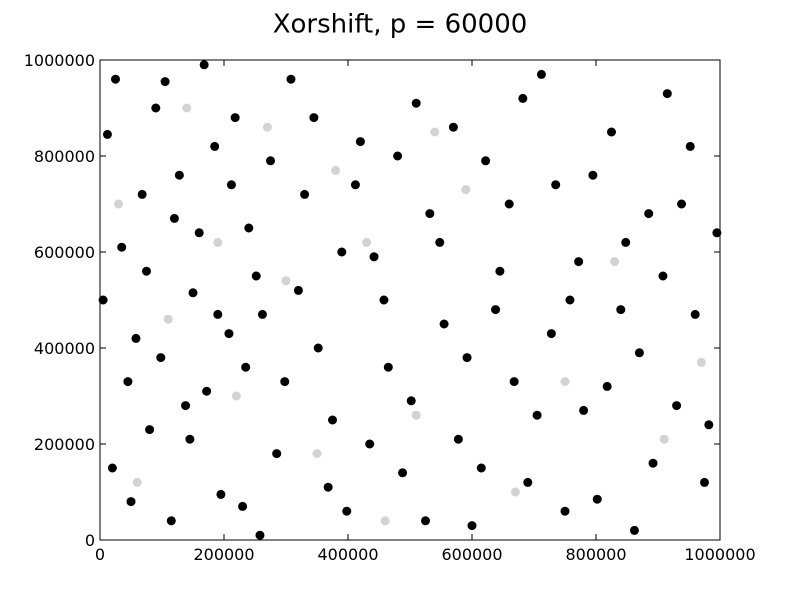  Describe the element at coordinates (64, 444) in the screenshot. I see `y-tick-label: 200000` at that location.